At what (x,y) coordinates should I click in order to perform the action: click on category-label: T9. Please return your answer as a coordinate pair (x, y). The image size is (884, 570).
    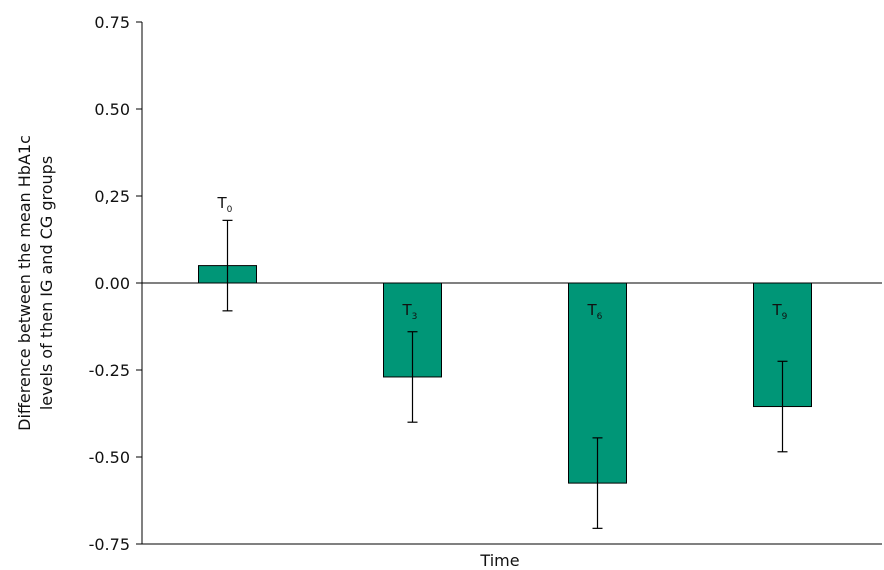
    Looking at the image, I should click on (780, 311).